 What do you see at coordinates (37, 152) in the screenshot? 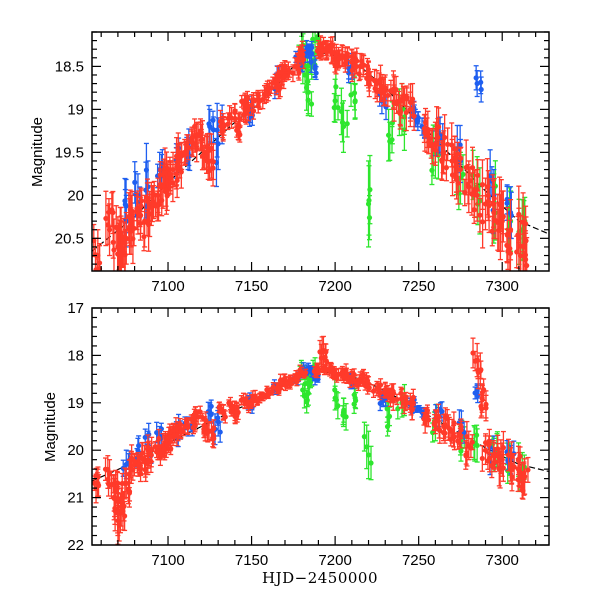
I see `top-y-axis-title: Magnitude` at bounding box center [37, 152].